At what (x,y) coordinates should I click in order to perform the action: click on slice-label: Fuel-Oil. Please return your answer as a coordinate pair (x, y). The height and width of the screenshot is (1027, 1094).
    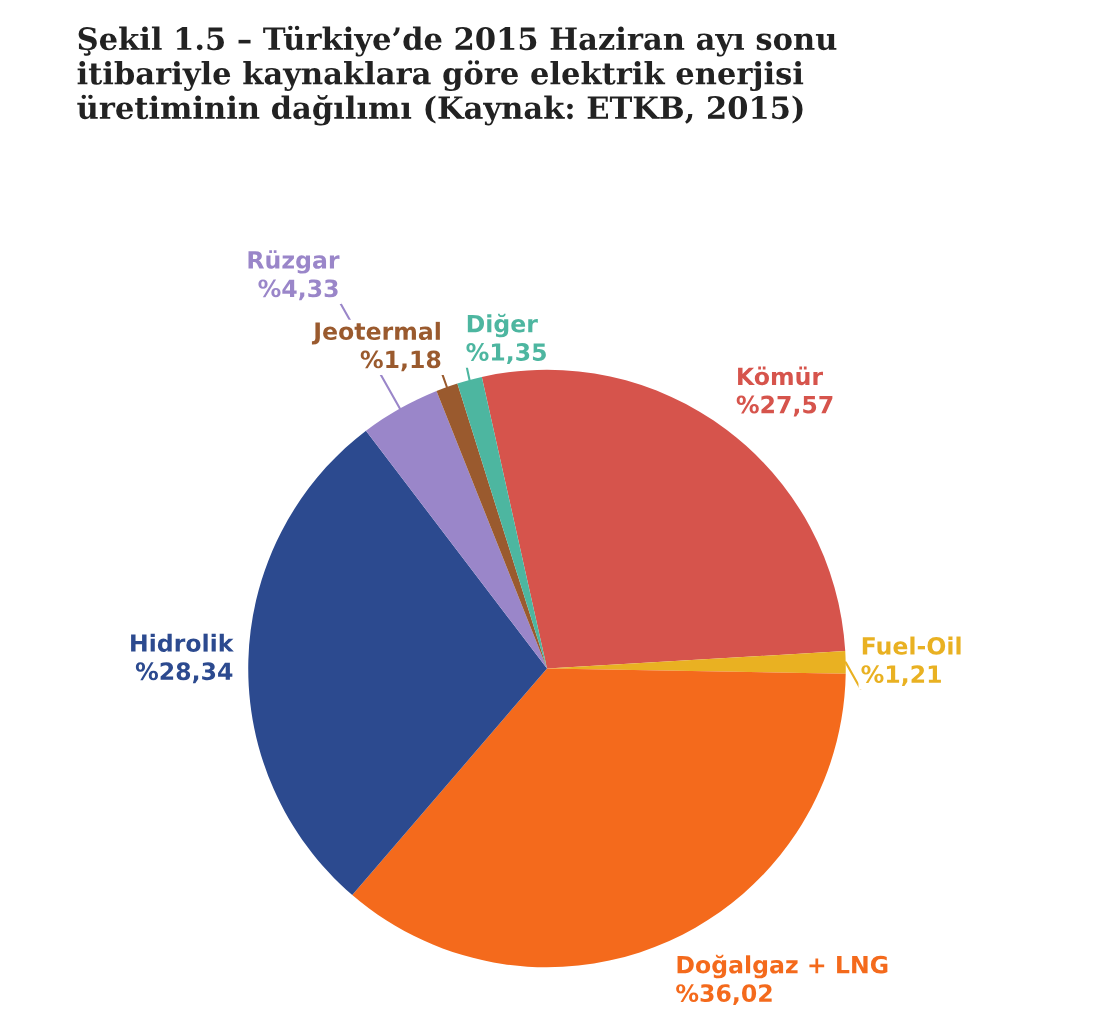
    Looking at the image, I should click on (911, 645).